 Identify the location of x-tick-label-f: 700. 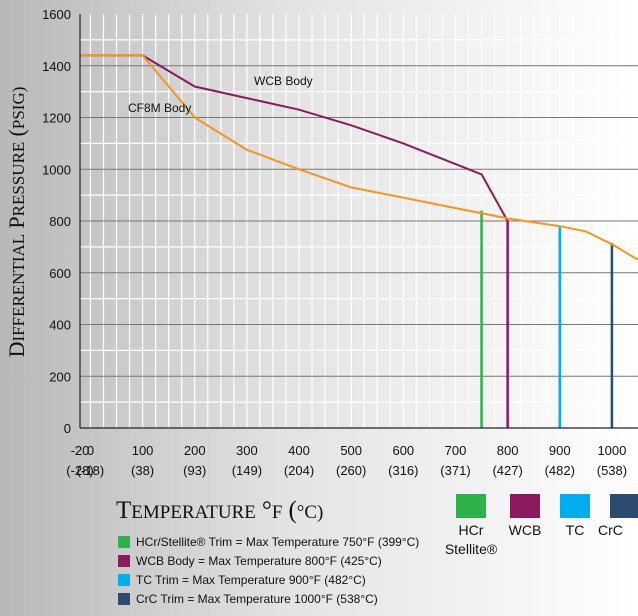
(456, 450).